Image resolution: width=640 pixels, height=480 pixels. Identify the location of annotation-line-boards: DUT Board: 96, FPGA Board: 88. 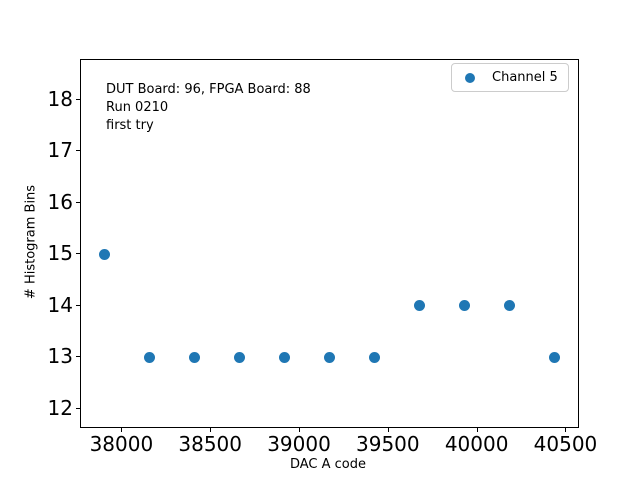
(208, 89).